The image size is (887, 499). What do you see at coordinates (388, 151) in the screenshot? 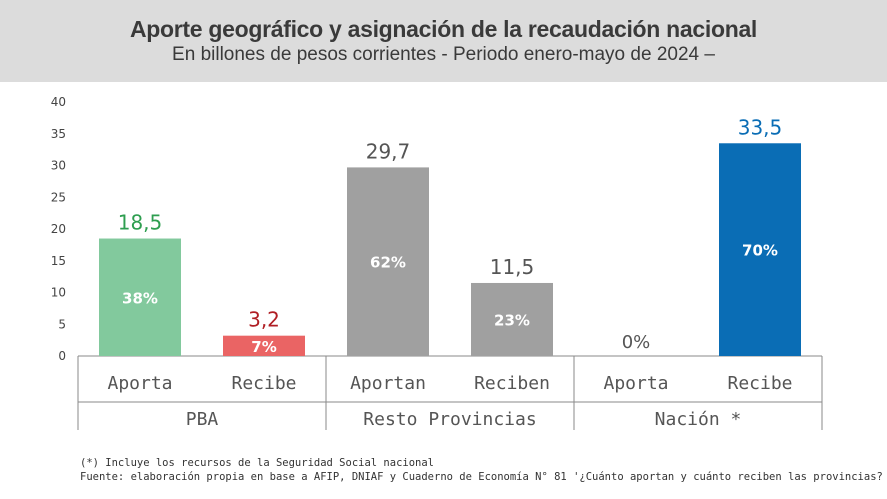
I see `bar-value-label: 29,7` at bounding box center [388, 151].